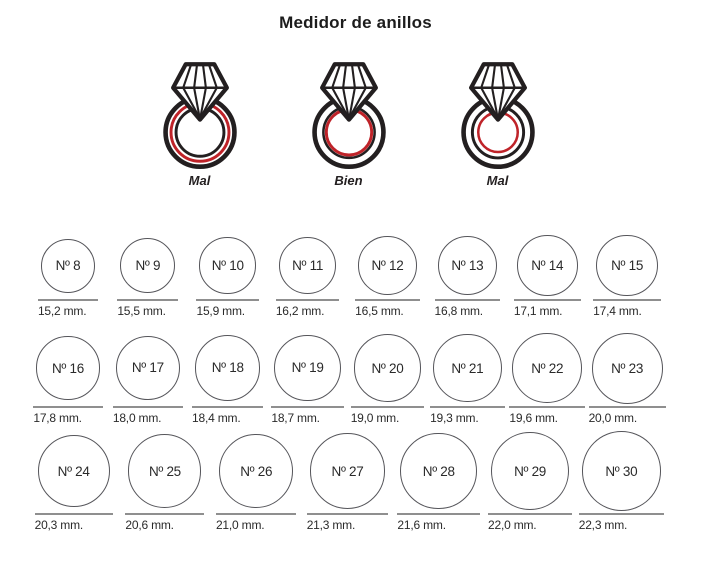 This screenshot has width=711, height=570. Describe the element at coordinates (295, 418) in the screenshot. I see `diameter-mm-label: 18,7 mm.` at that location.